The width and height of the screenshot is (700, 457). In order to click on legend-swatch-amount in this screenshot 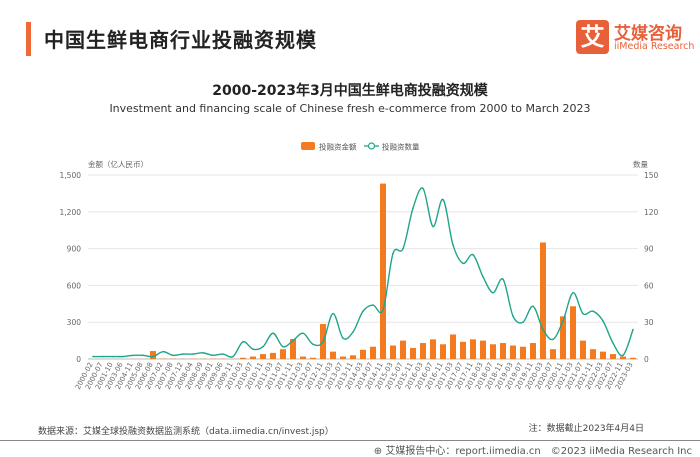, I will do `click(308, 146)`.